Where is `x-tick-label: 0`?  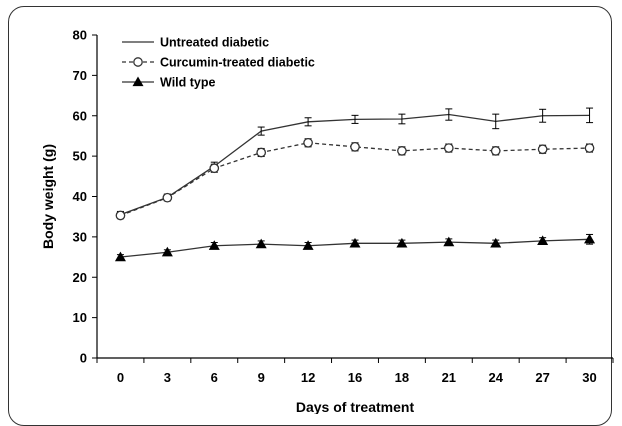 x-tick-label: 0 is located at coordinates (120, 377).